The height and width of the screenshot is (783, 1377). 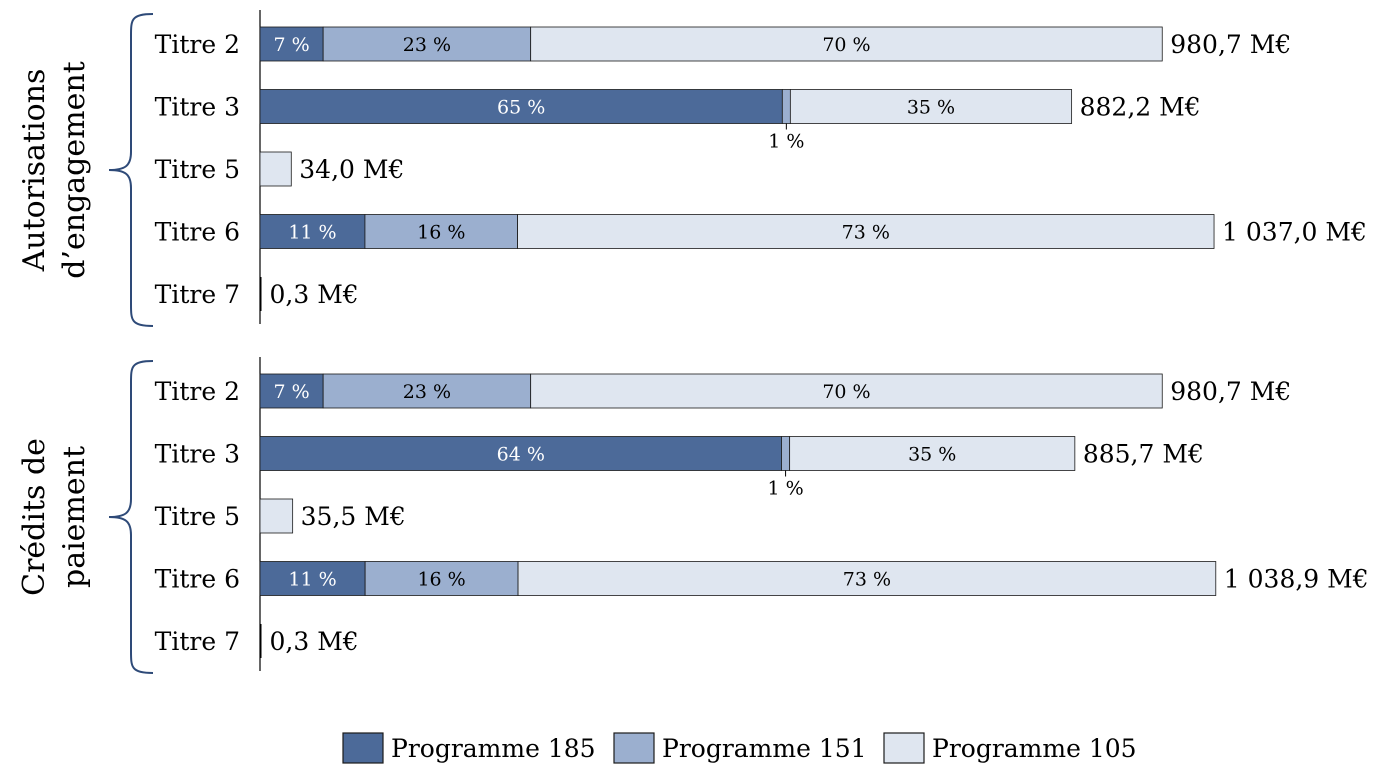 What do you see at coordinates (493, 748) in the screenshot?
I see `legend-label: Programme 185` at bounding box center [493, 748].